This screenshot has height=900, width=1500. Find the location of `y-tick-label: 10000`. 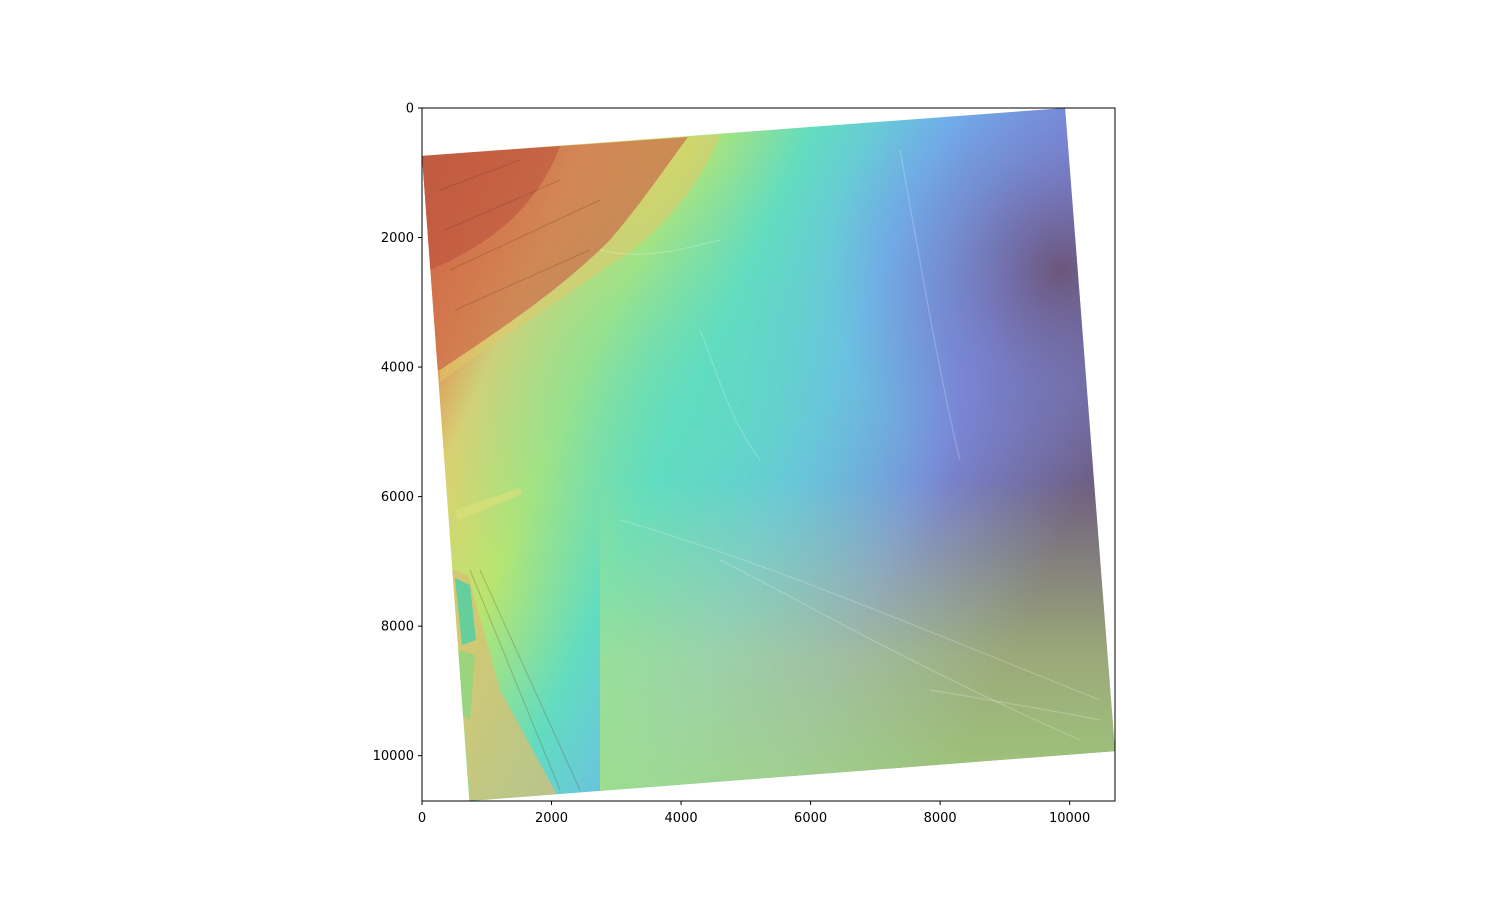

y-tick-label: 10000 is located at coordinates (393, 756).